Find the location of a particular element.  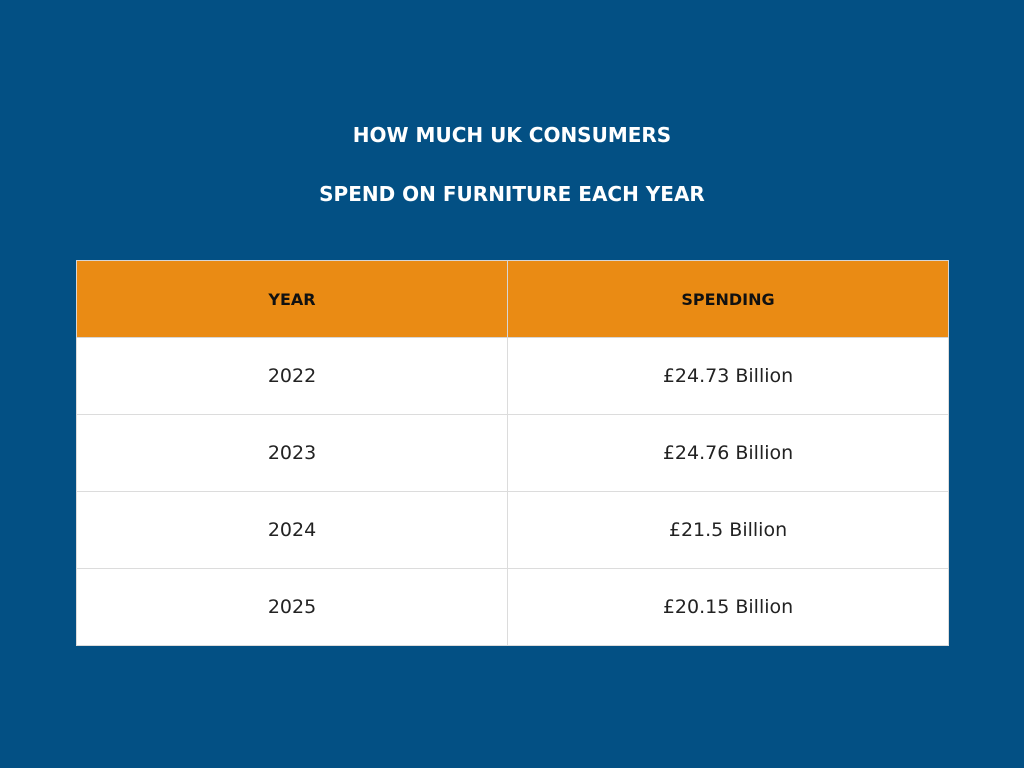

table-row: 2022 £24.73 Billion is located at coordinates (512, 376).